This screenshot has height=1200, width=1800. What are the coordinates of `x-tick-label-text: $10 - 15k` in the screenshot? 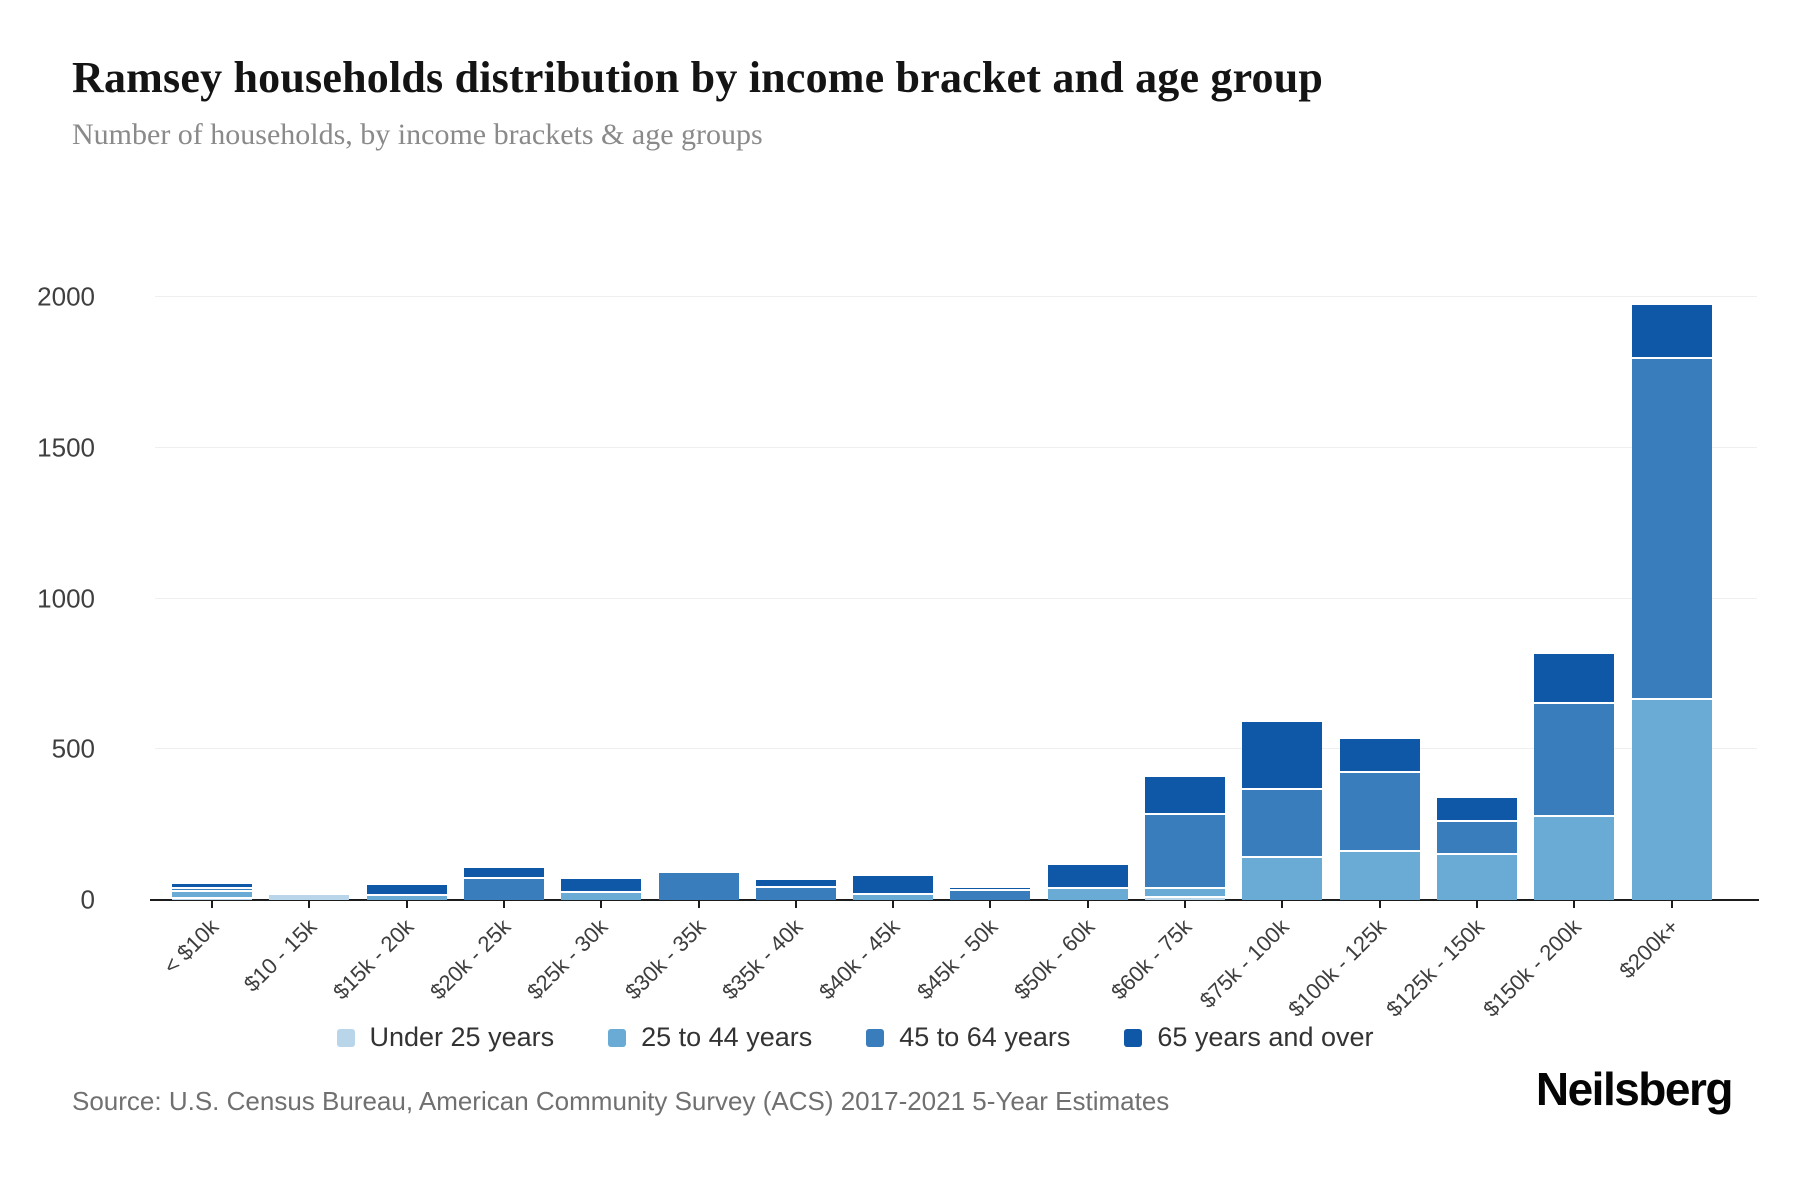 It's located at (279, 955).